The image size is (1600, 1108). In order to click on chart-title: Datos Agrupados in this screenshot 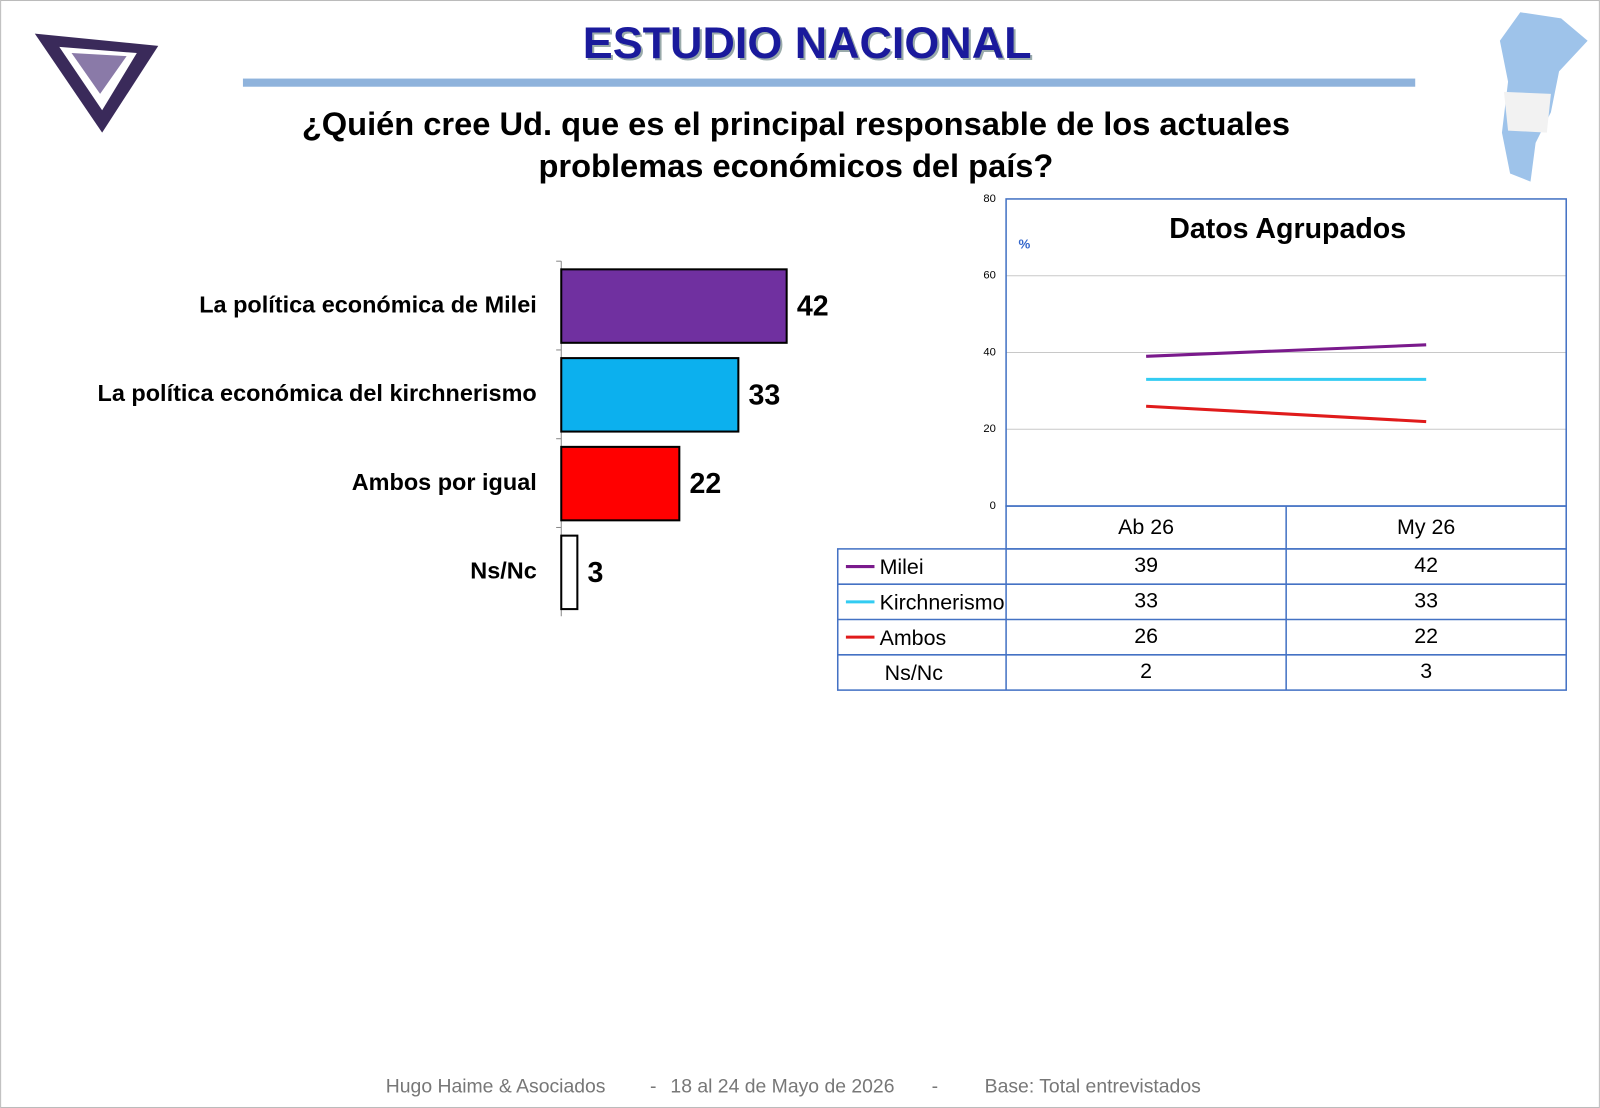, I will do `click(1287, 229)`.